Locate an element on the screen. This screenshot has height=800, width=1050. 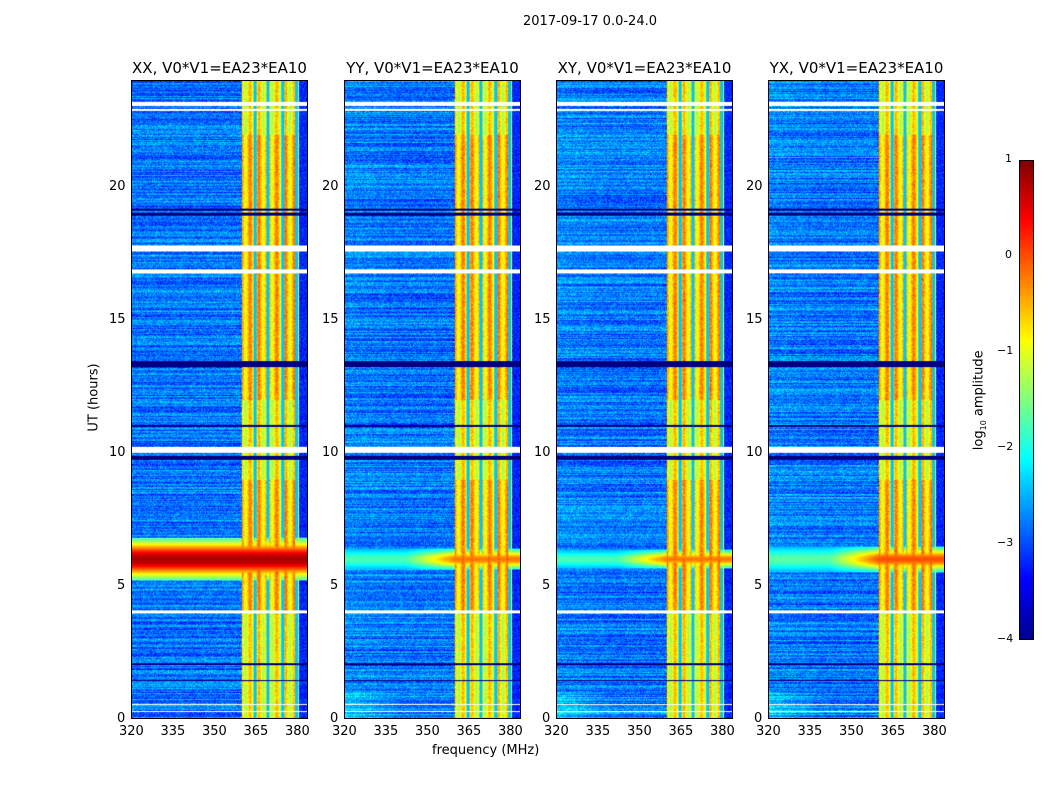
colorbar-tick-label: −2 is located at coordinates (1005, 446).